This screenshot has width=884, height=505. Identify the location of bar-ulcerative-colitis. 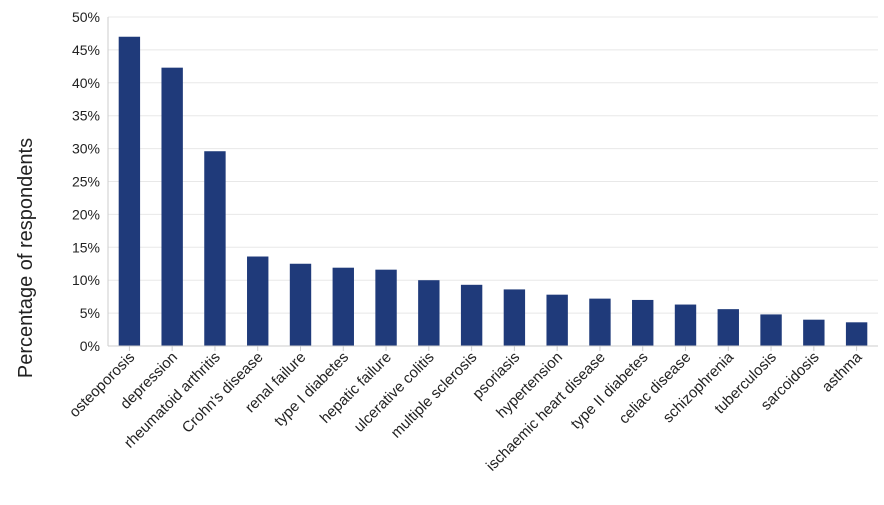
(429, 313).